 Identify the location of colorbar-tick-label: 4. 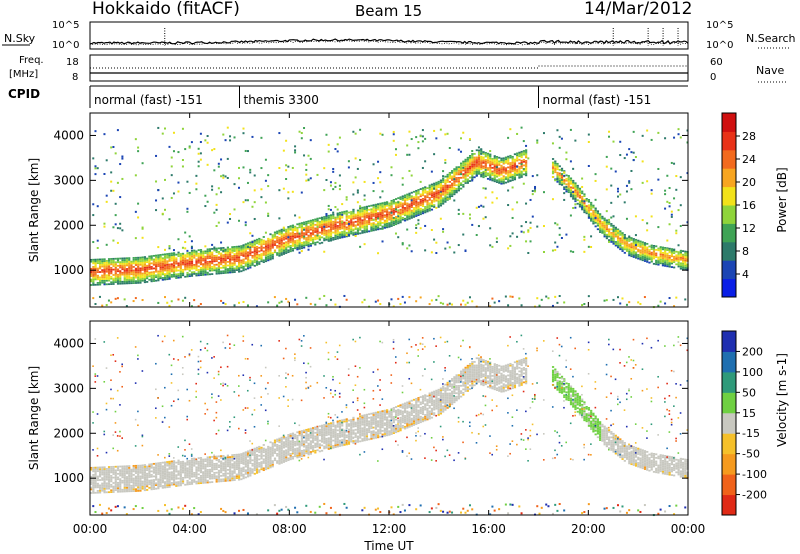
(745, 274).